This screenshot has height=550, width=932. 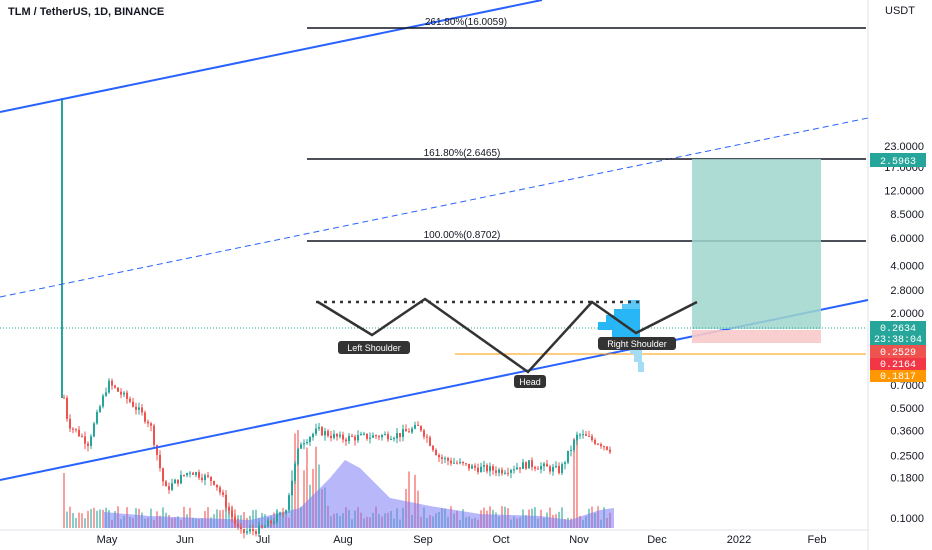 I want to click on badge-target: 2.5963, so click(x=898, y=160).